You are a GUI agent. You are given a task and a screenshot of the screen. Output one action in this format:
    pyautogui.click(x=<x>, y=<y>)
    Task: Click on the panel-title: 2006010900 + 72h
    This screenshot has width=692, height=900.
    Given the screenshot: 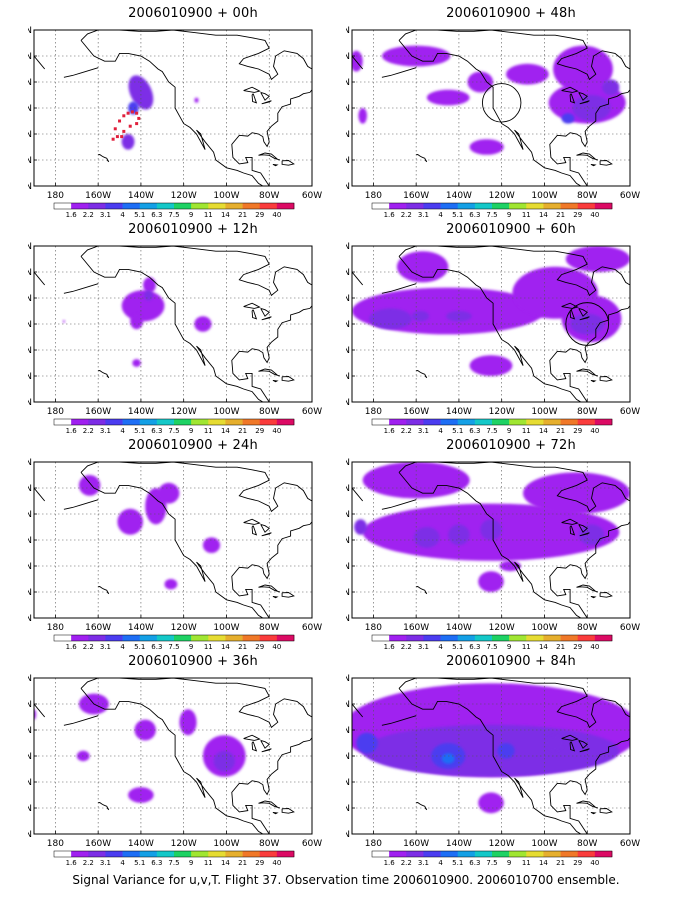 What is the action you would take?
    pyautogui.click(x=511, y=445)
    